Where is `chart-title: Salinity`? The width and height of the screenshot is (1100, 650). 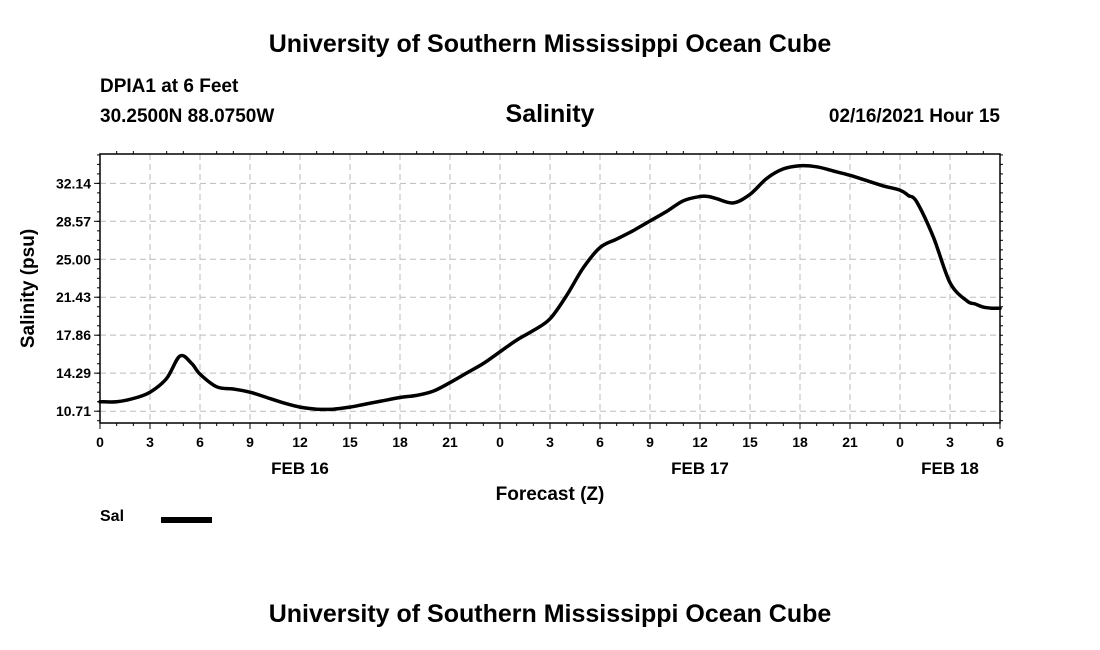
chart-title: Salinity is located at coordinates (550, 114).